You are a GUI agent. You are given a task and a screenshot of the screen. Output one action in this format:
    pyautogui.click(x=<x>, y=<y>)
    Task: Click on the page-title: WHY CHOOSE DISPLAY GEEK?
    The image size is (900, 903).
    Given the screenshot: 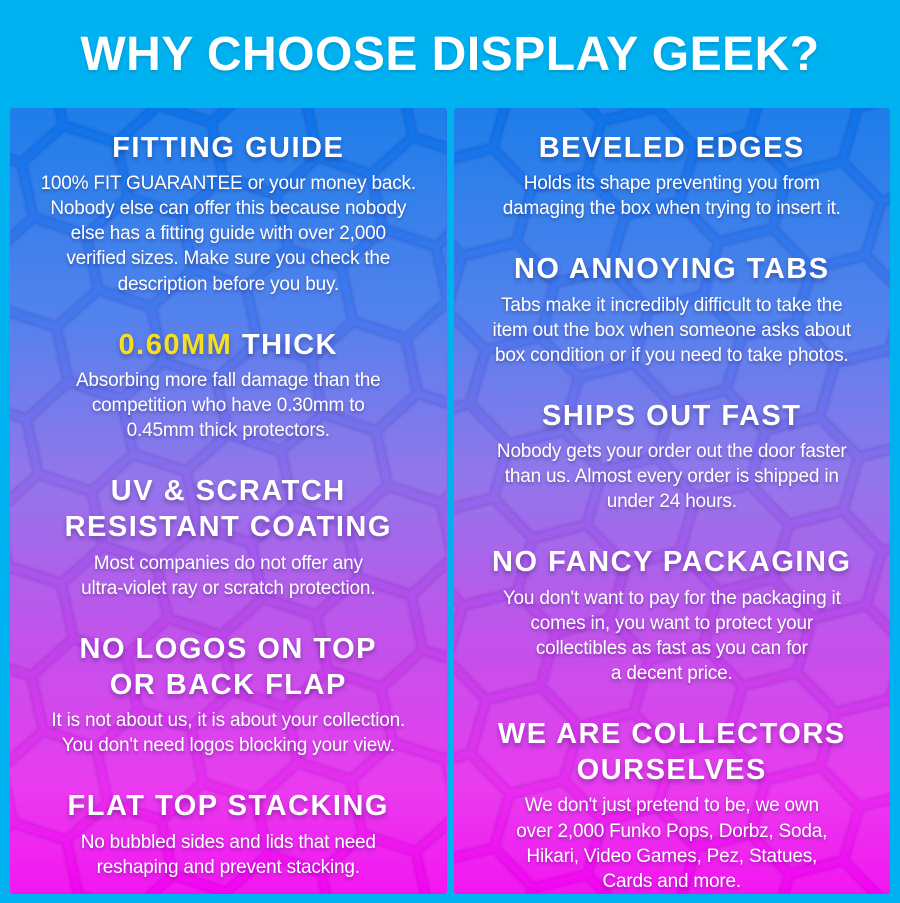 What is the action you would take?
    pyautogui.click(x=450, y=54)
    